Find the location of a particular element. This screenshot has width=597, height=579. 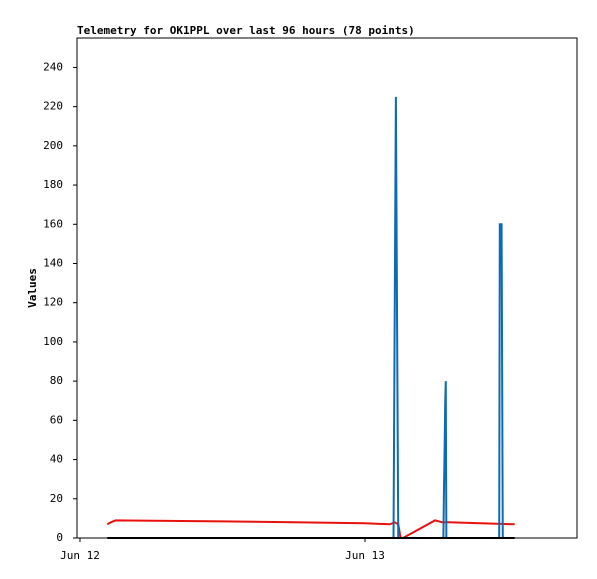

y-tick-label: 20 is located at coordinates (56, 498).